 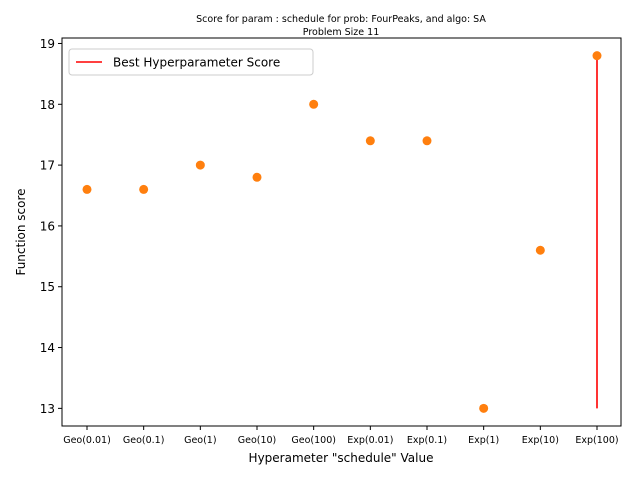 I want to click on y-tick-label: 18, so click(x=47, y=105).